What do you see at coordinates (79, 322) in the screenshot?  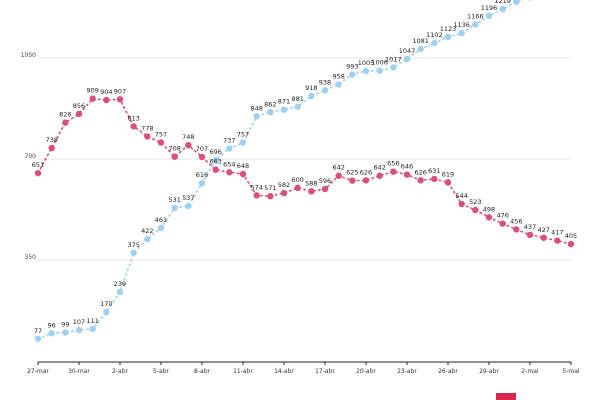 I see `data-label-1-3: 107` at bounding box center [79, 322].